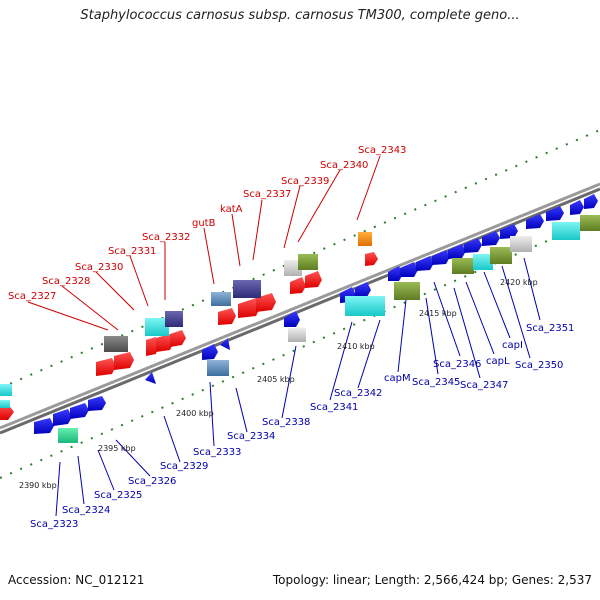 The image size is (600, 600). What do you see at coordinates (76, 580) in the screenshot?
I see `accession-text: Accession: NC_012121` at bounding box center [76, 580].